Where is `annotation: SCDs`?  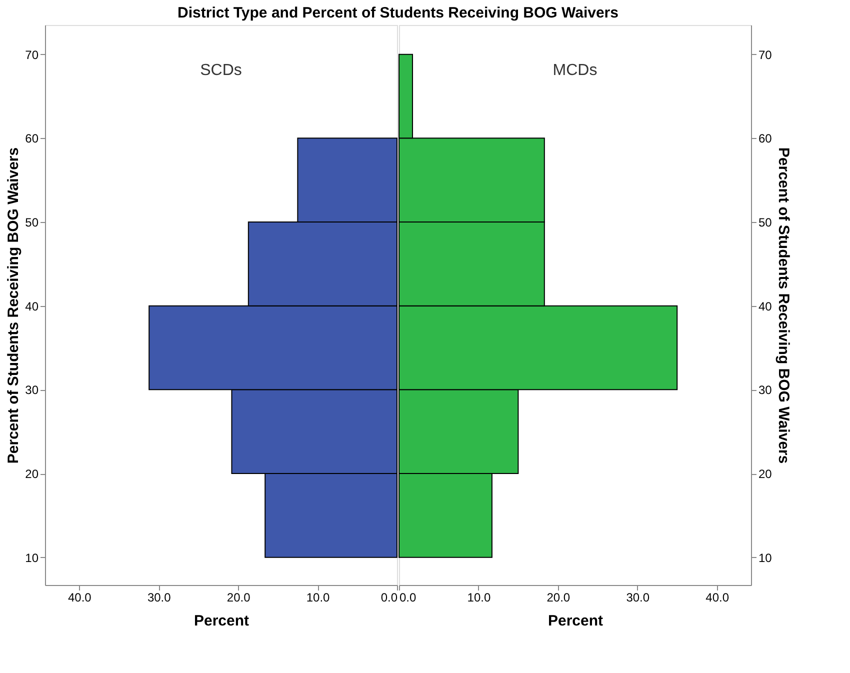 annotation: SCDs is located at coordinates (221, 70).